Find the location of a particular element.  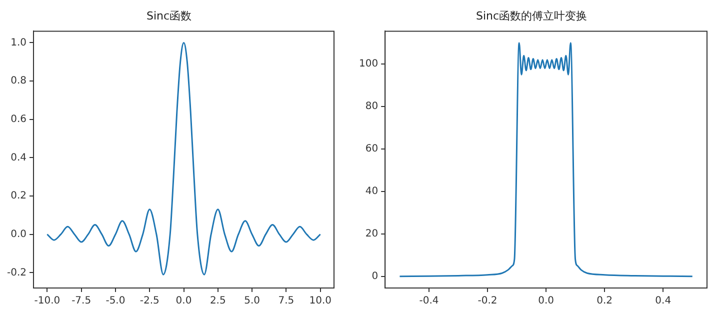

x-tick-label: -0.2 is located at coordinates (488, 301).